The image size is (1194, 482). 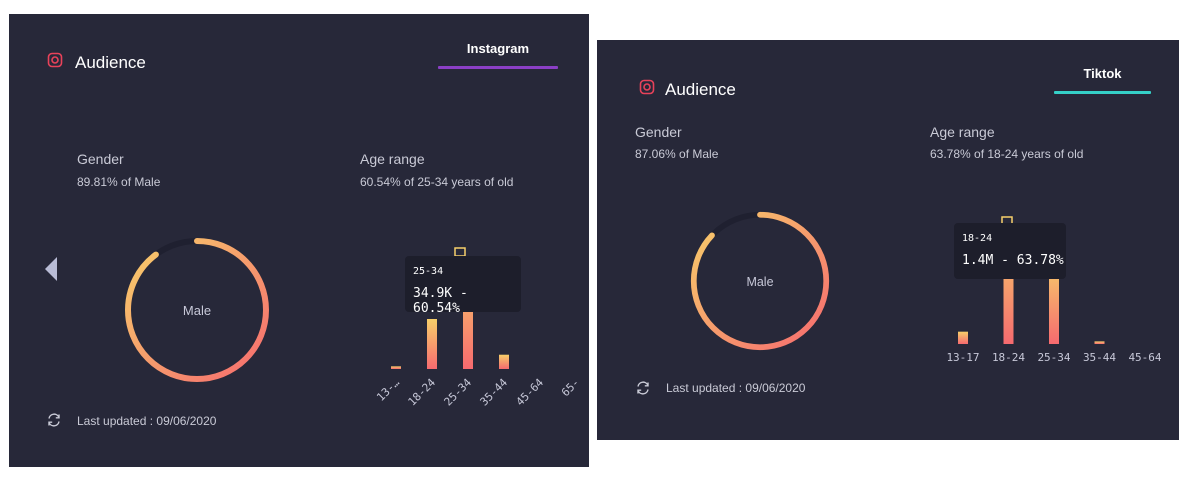 What do you see at coordinates (460, 252) in the screenshot?
I see `active-bar-marker` at bounding box center [460, 252].